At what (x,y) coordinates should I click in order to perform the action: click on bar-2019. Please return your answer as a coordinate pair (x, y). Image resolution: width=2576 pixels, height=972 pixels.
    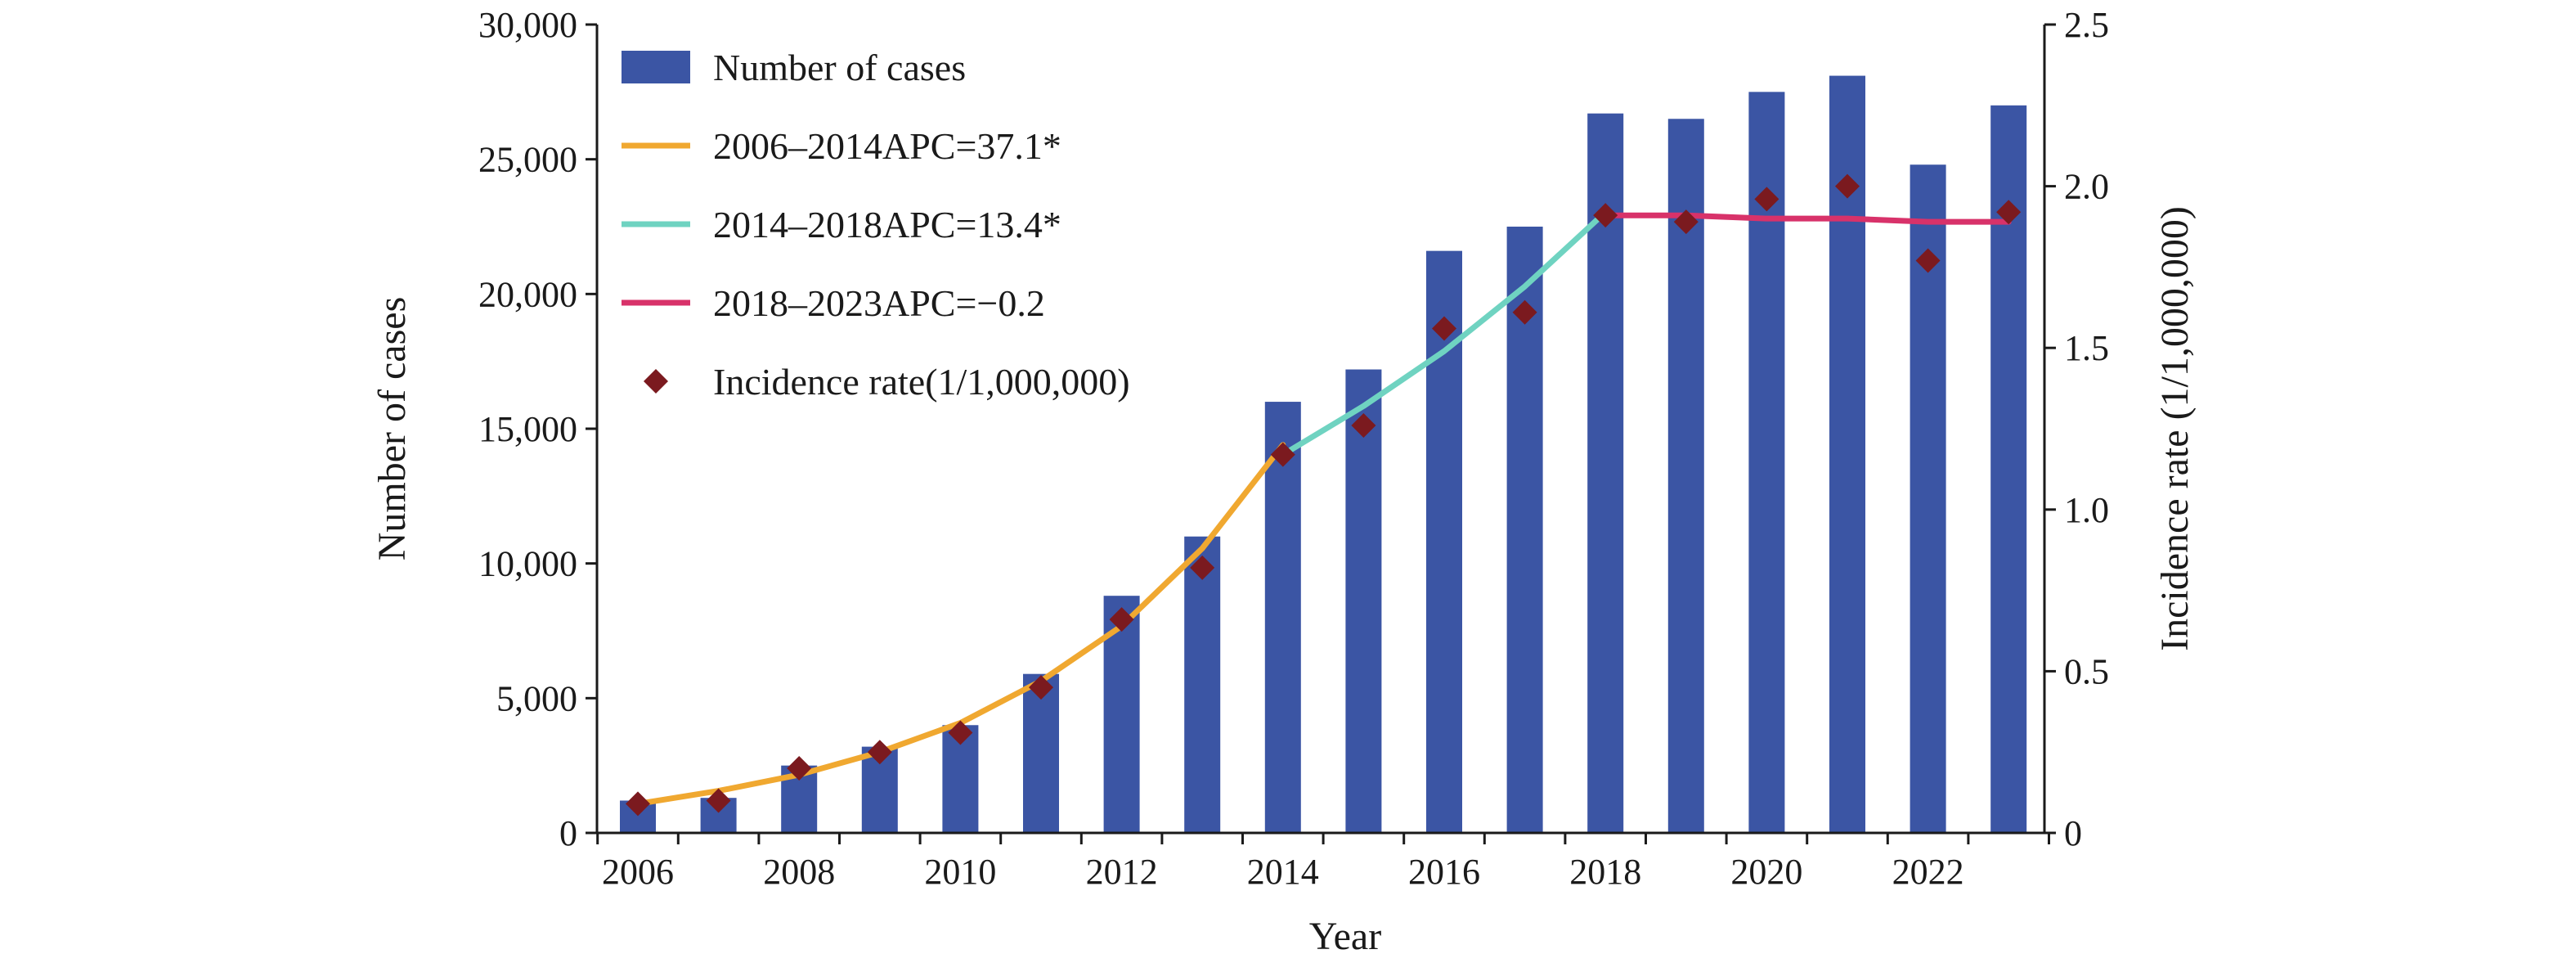
    Looking at the image, I should click on (1686, 476).